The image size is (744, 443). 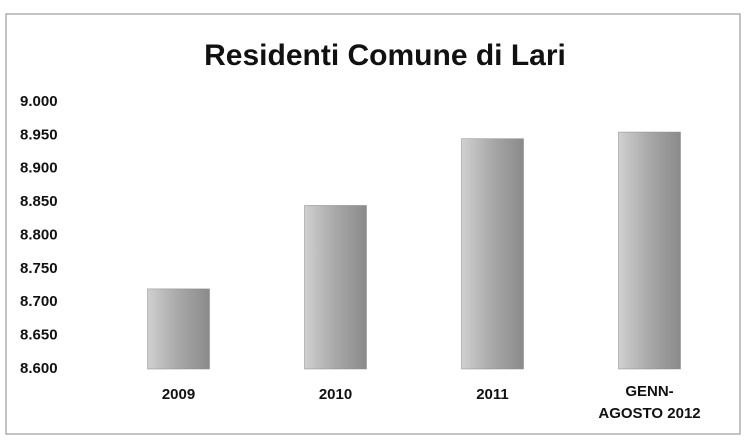 What do you see at coordinates (39, 301) in the screenshot?
I see `y-tick-label: 8.700` at bounding box center [39, 301].